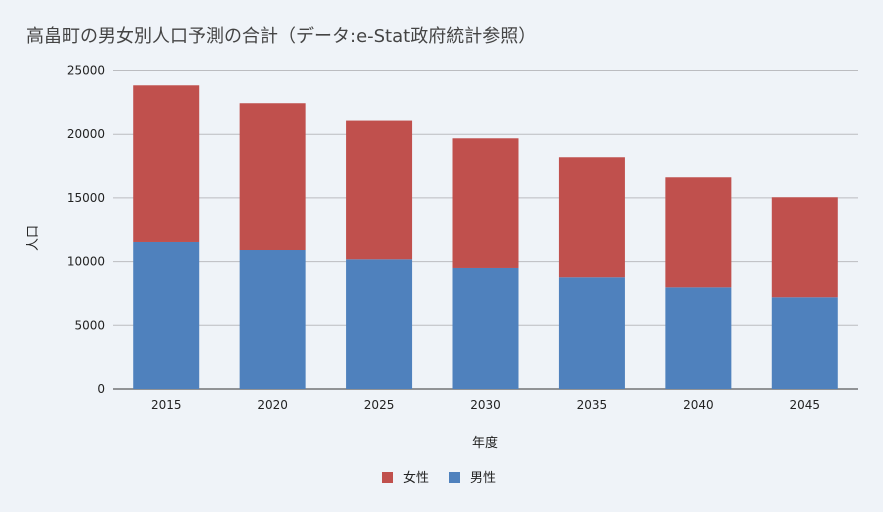 This screenshot has width=883, height=512. Describe the element at coordinates (698, 232) in the screenshot. I see `bar-female-2040` at that location.